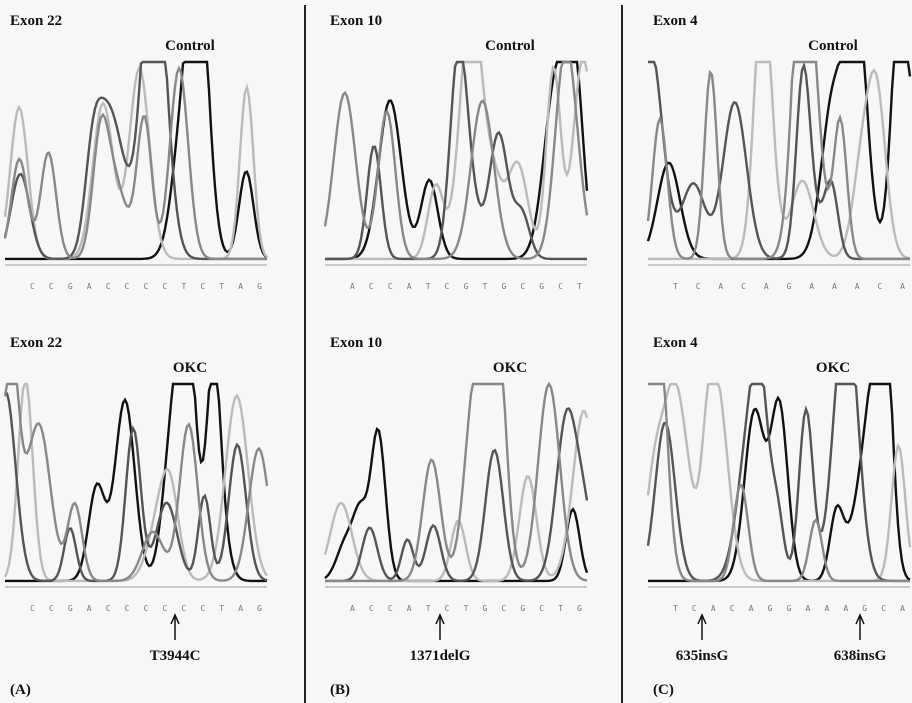 Image resolution: width=912 pixels, height=703 pixels. I want to click on mutation-label: 1371delG, so click(440, 656).